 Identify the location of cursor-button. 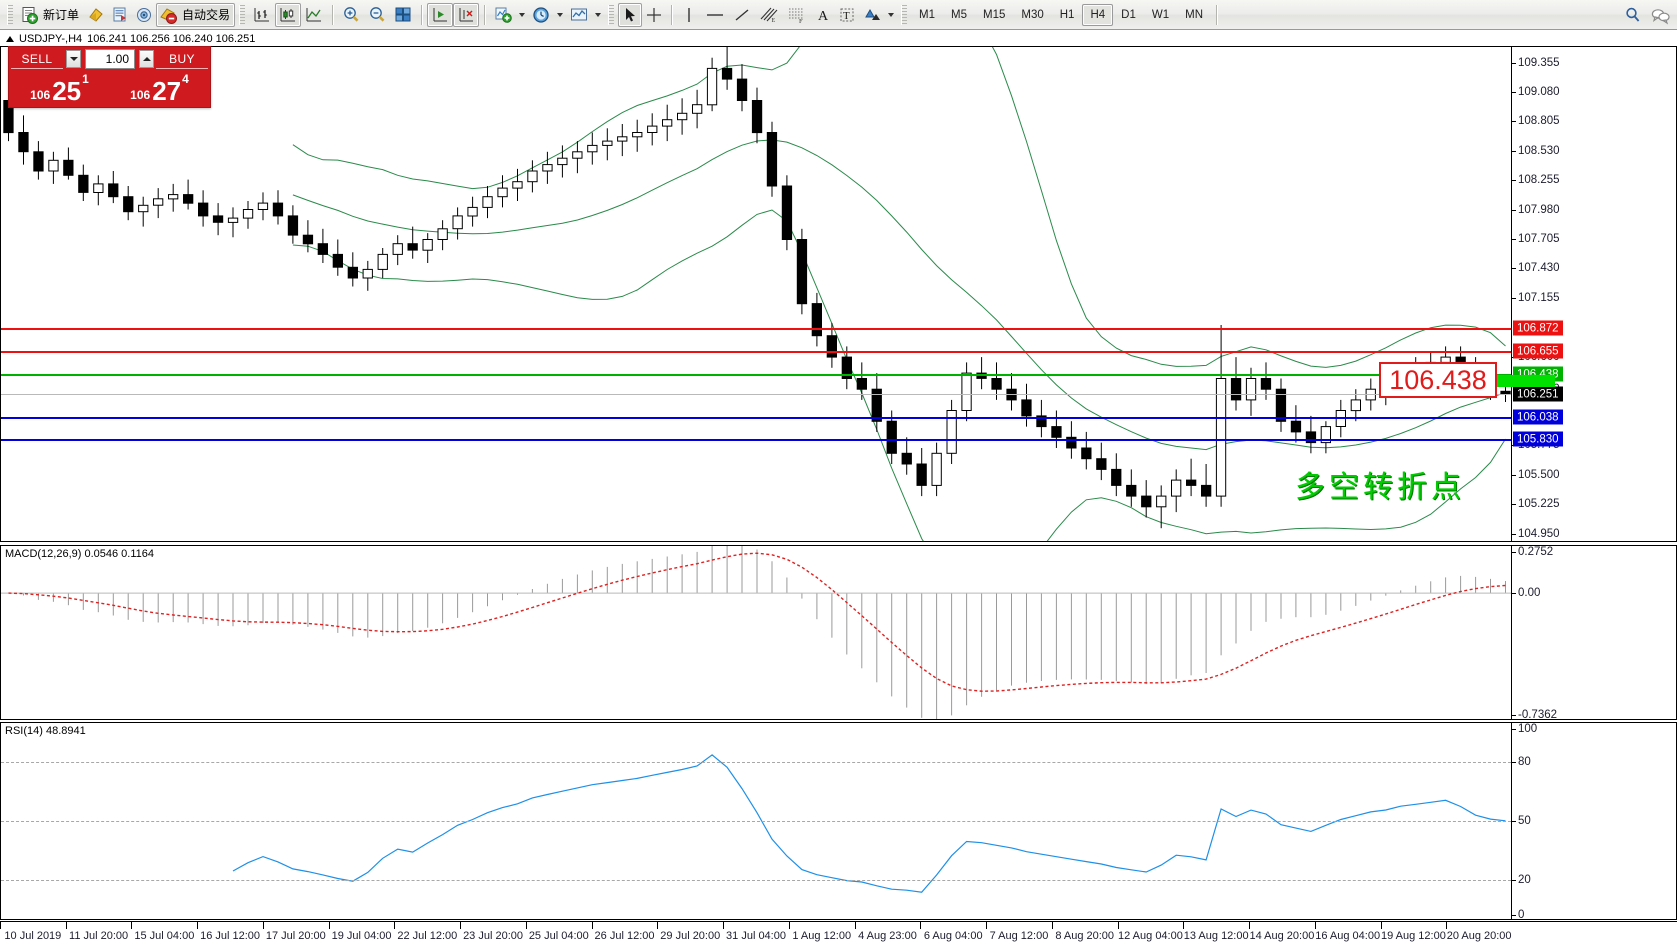
(630, 14).